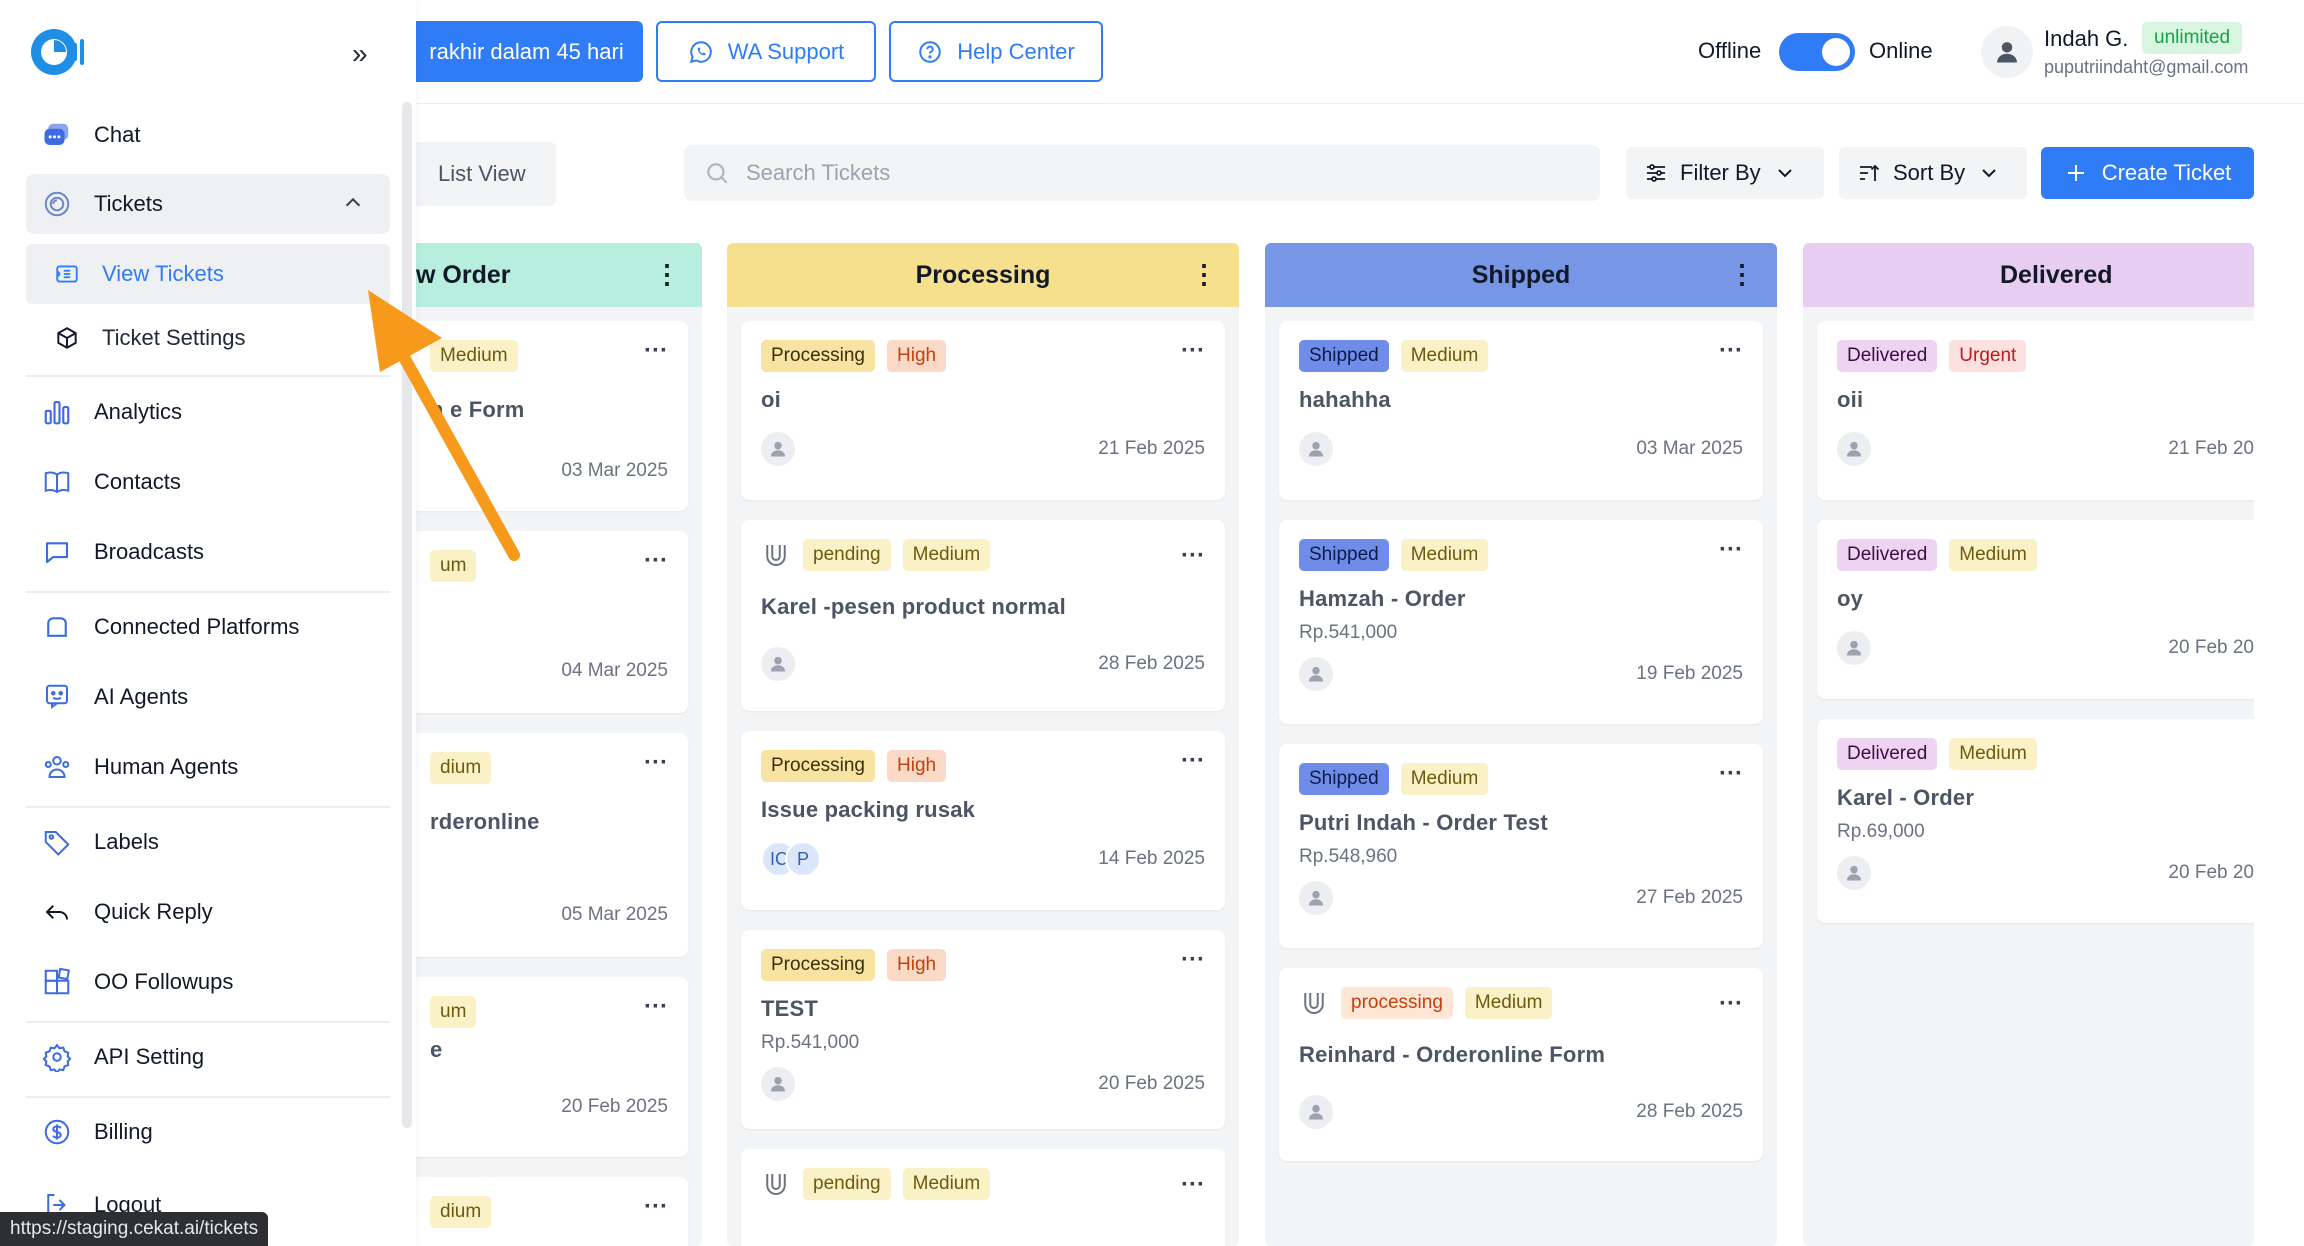  Describe the element at coordinates (2056, 274) in the screenshot. I see `column-title: Delivered` at that location.